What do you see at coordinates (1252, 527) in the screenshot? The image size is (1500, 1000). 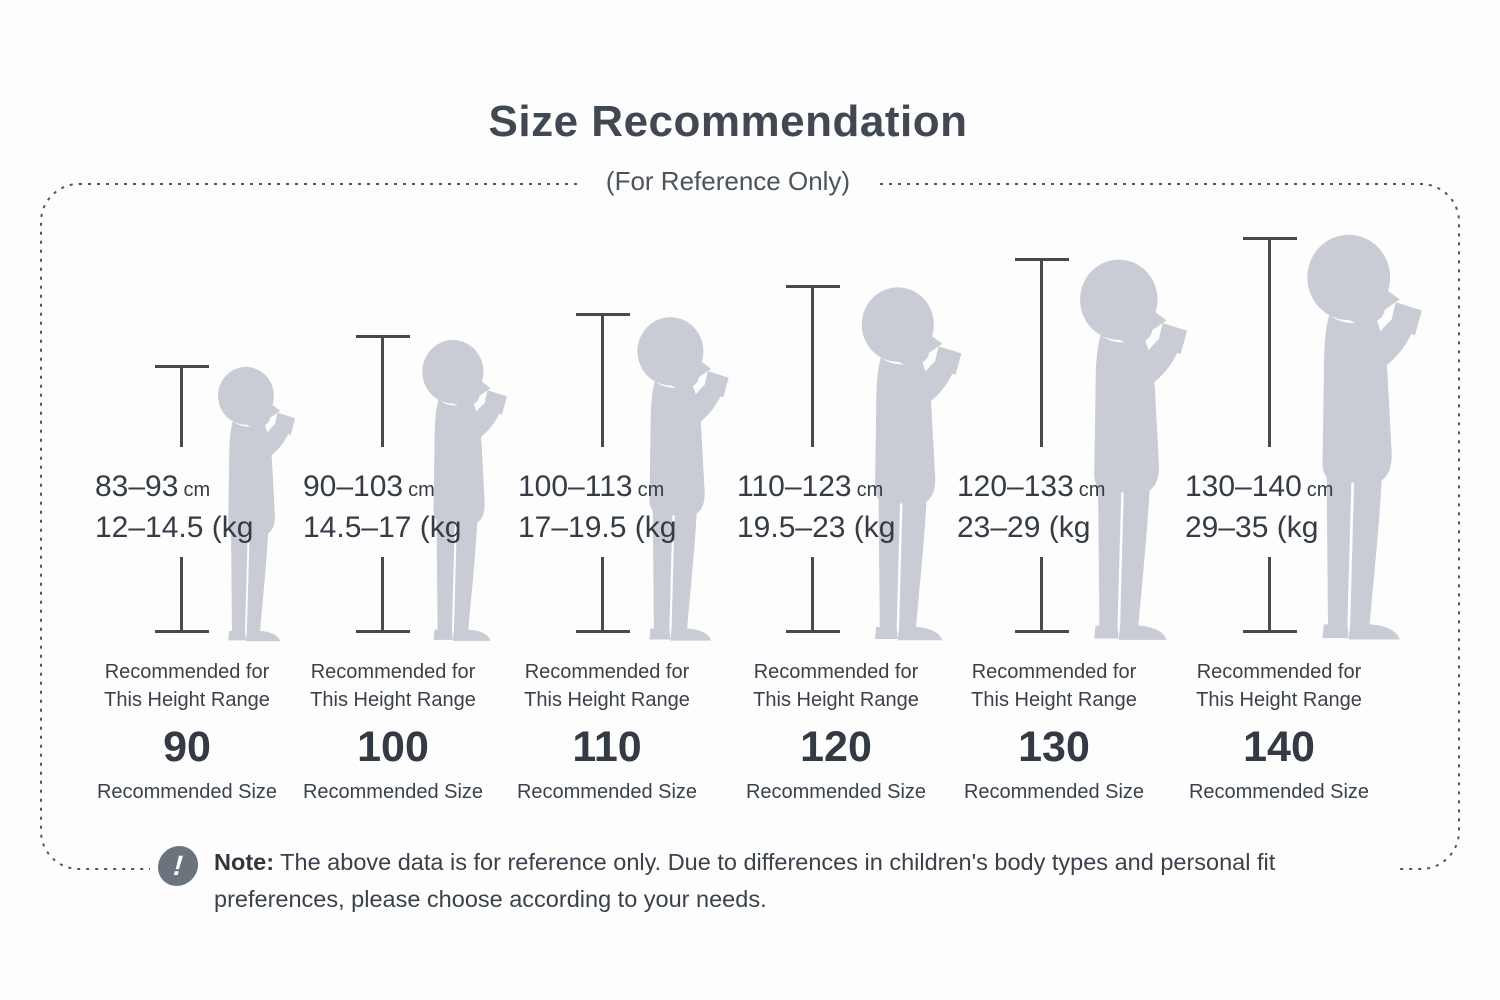 I see `weight-range: 29–35 (kg` at bounding box center [1252, 527].